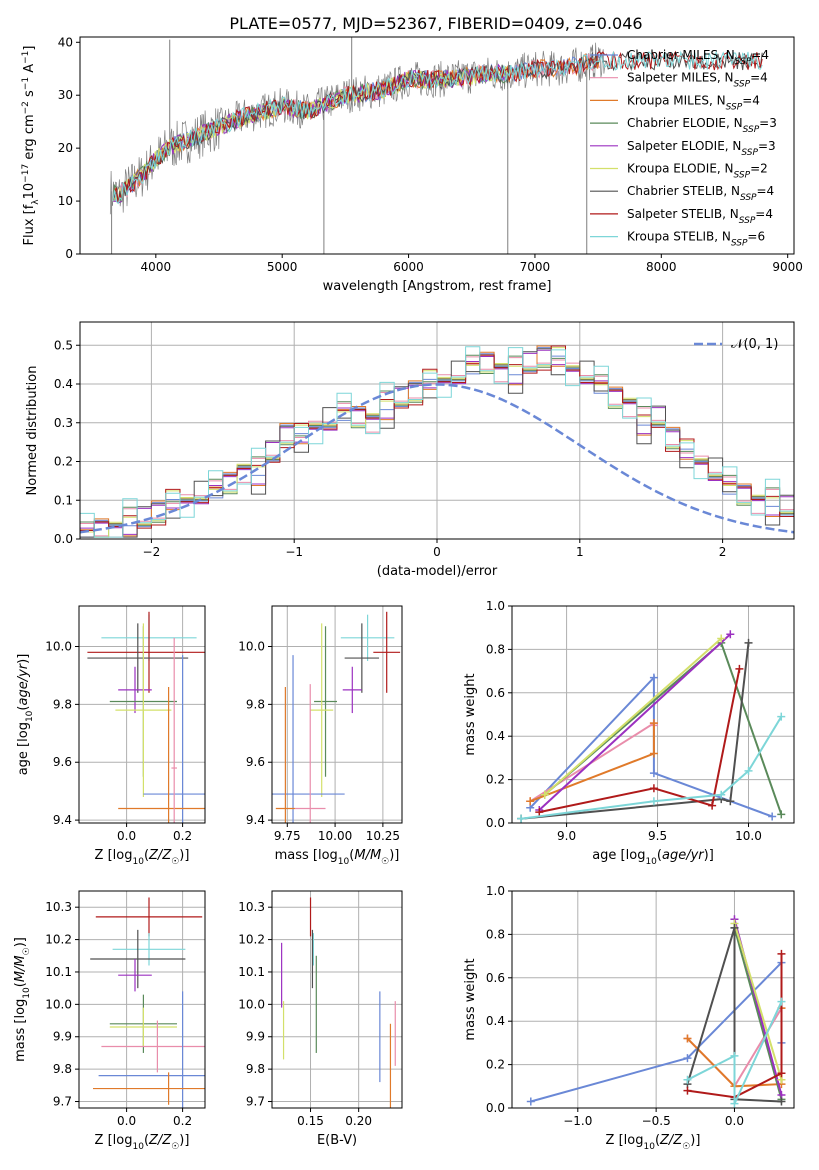  I want to click on tick-label-x: 10.25, so click(383, 836).